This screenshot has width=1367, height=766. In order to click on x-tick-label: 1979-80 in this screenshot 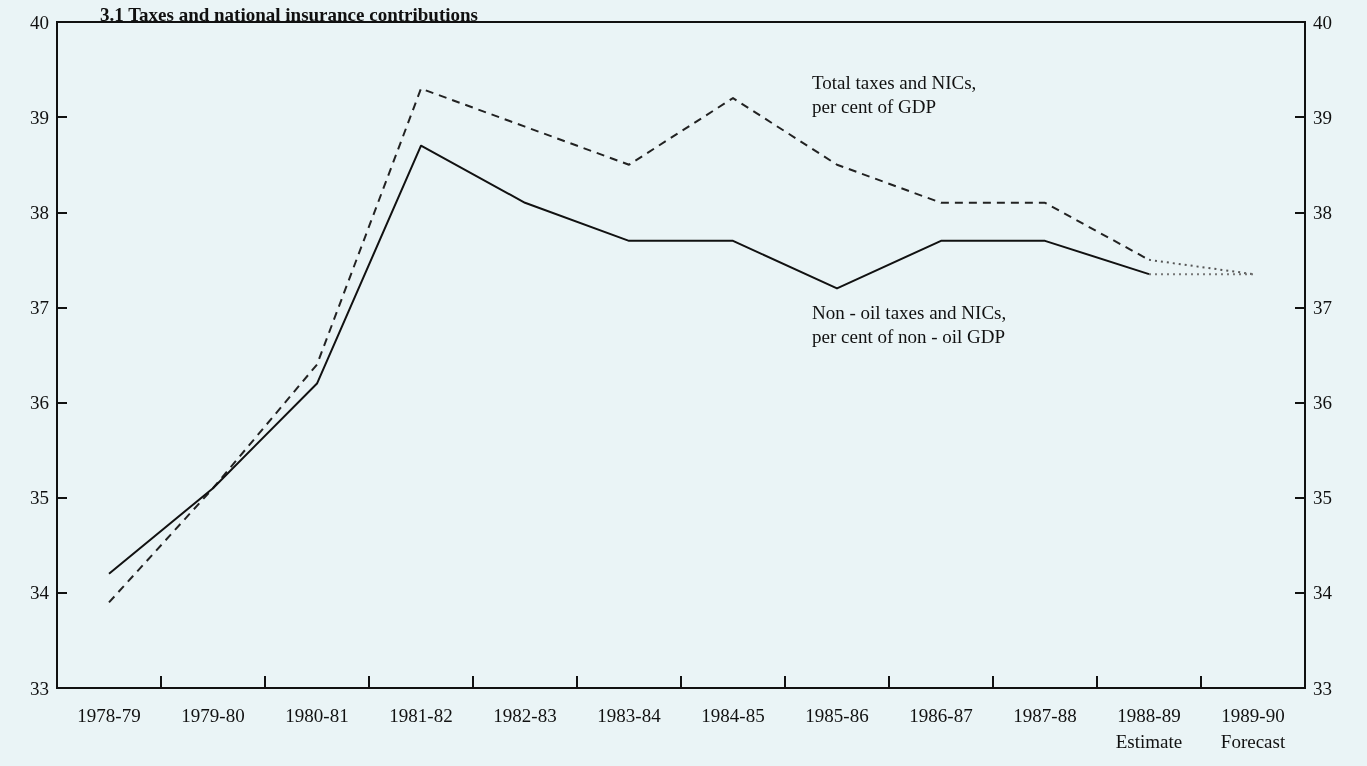, I will do `click(213, 715)`.